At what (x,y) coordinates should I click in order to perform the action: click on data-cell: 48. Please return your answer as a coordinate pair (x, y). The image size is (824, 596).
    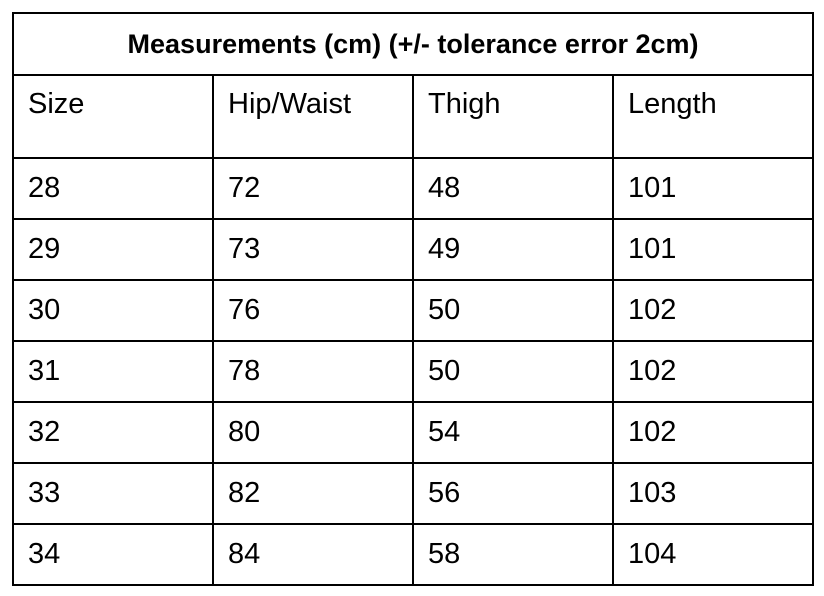
    Looking at the image, I should click on (513, 188).